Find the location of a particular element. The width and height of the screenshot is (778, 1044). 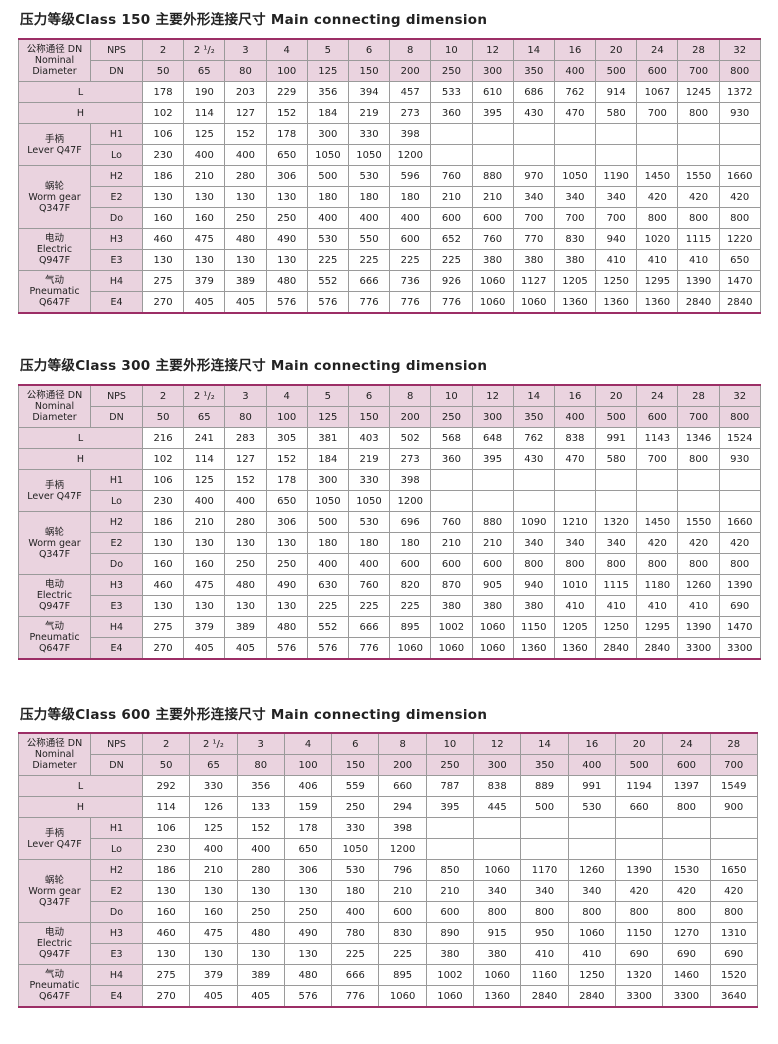

label-line: Q347F is located at coordinates (54, 902).